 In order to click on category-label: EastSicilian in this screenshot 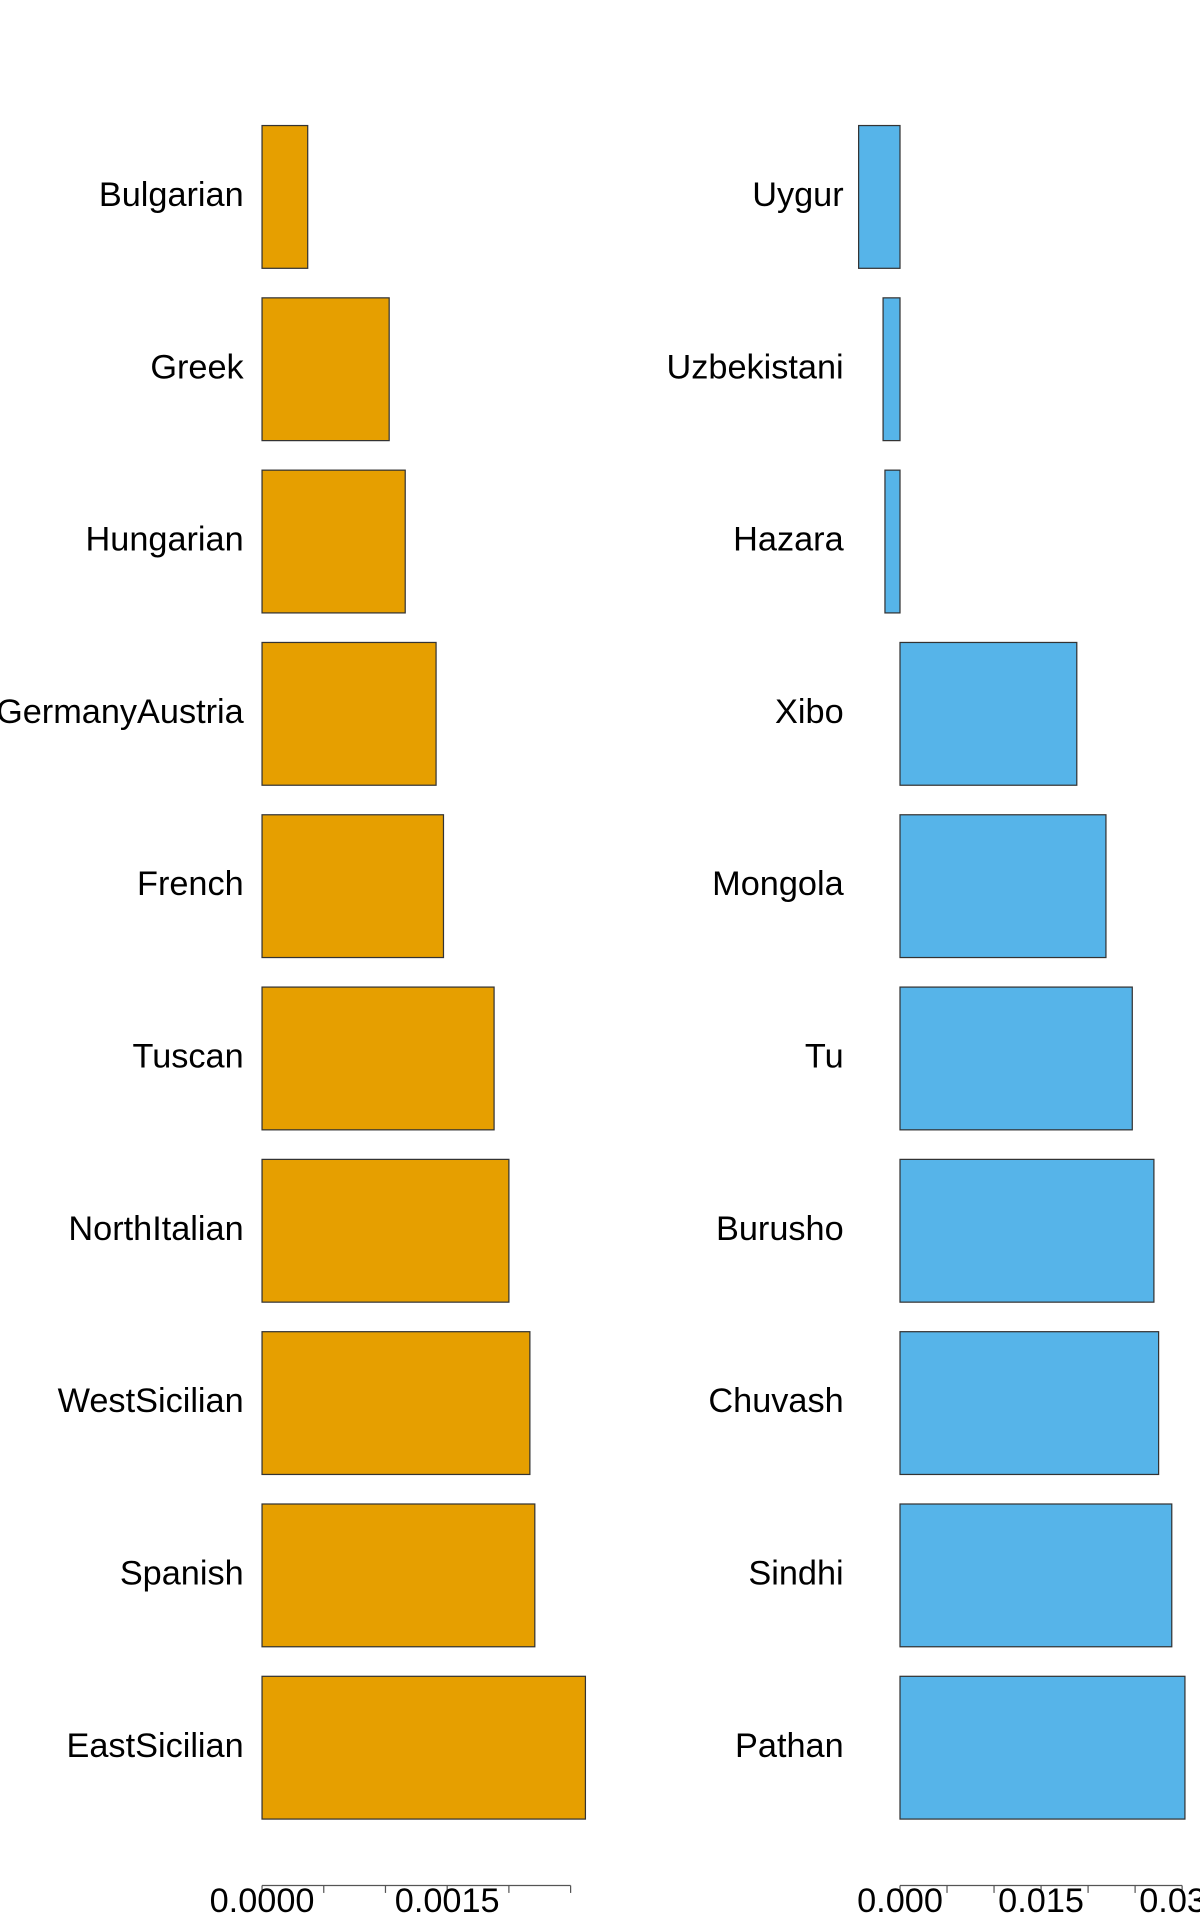, I will do `click(155, 1746)`.